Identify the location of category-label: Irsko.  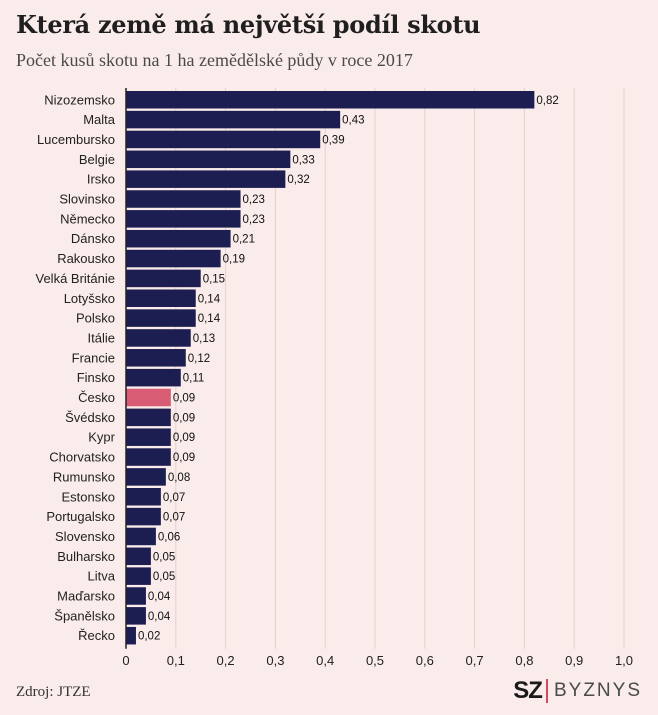
(101, 179).